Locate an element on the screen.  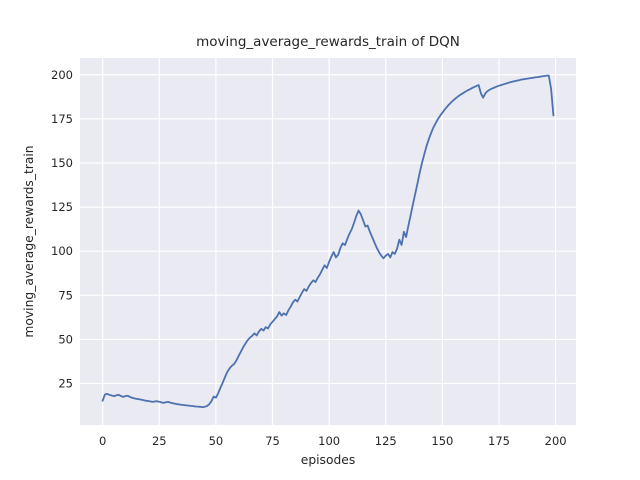
x-tick-label: 0 is located at coordinates (102, 441).